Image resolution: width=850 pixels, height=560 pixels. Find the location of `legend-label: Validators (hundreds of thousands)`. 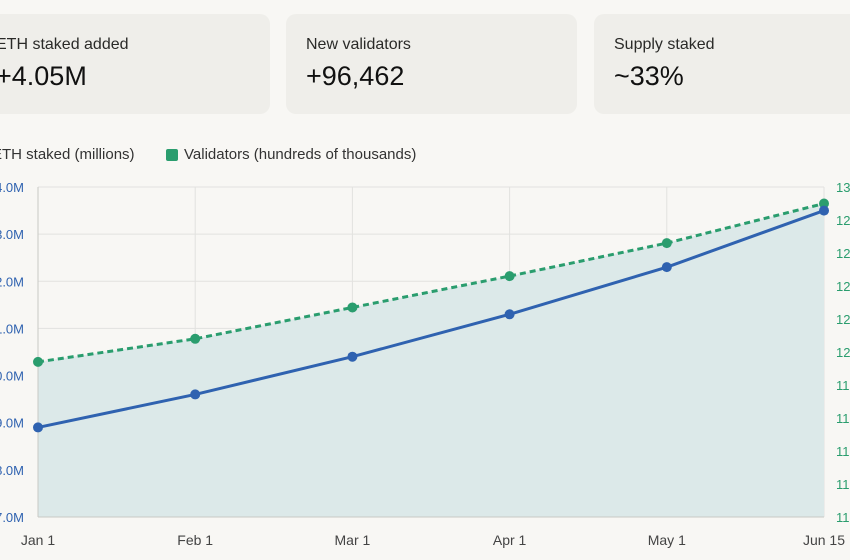

legend-label: Validators (hundreds of thousands) is located at coordinates (300, 154).